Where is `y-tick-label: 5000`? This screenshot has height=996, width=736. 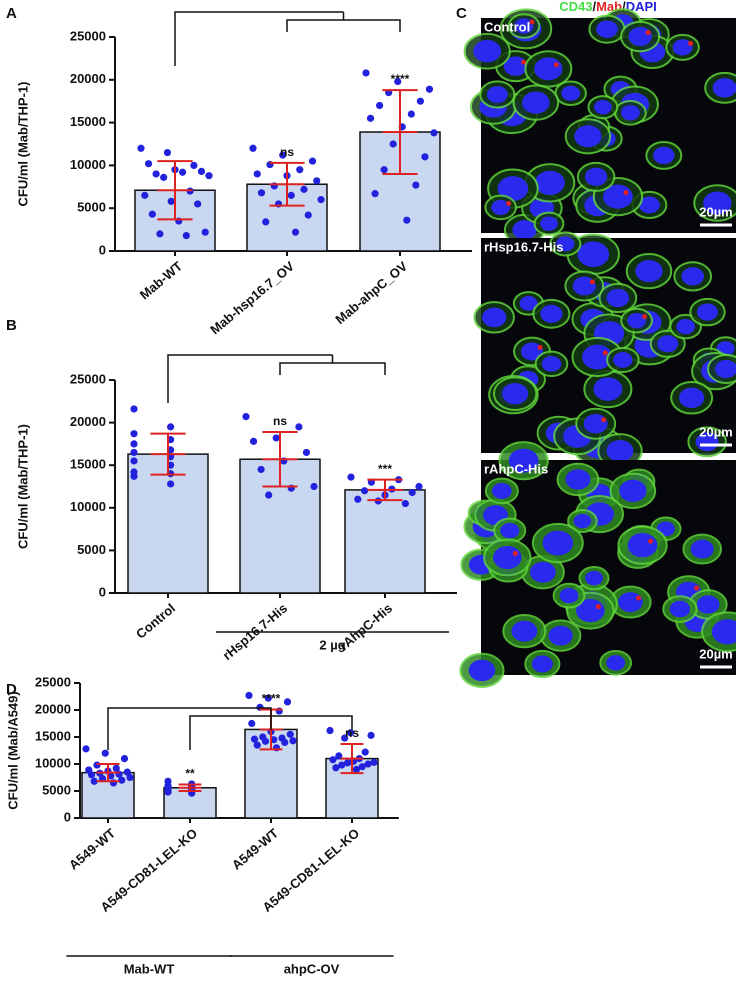
y-tick-label: 5000 is located at coordinates (91, 549).